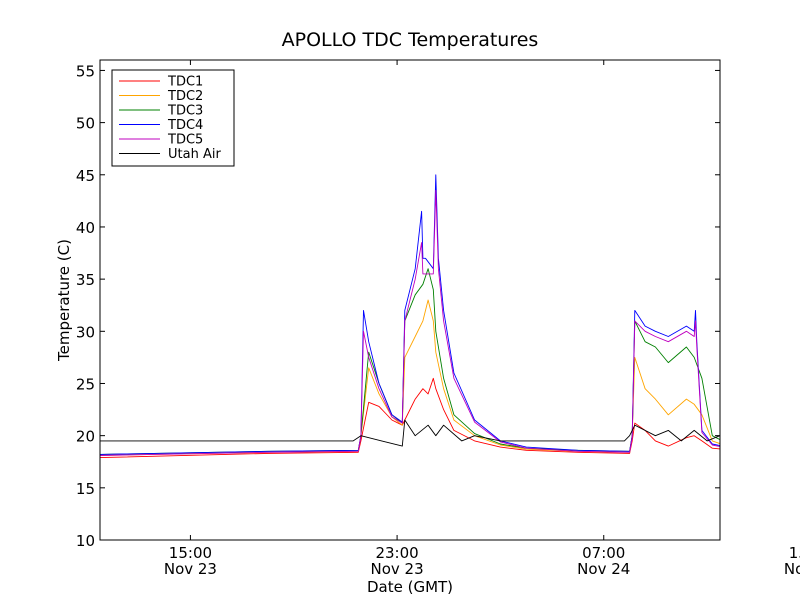  What do you see at coordinates (85, 176) in the screenshot?
I see `y-tick-label: 45` at bounding box center [85, 176].